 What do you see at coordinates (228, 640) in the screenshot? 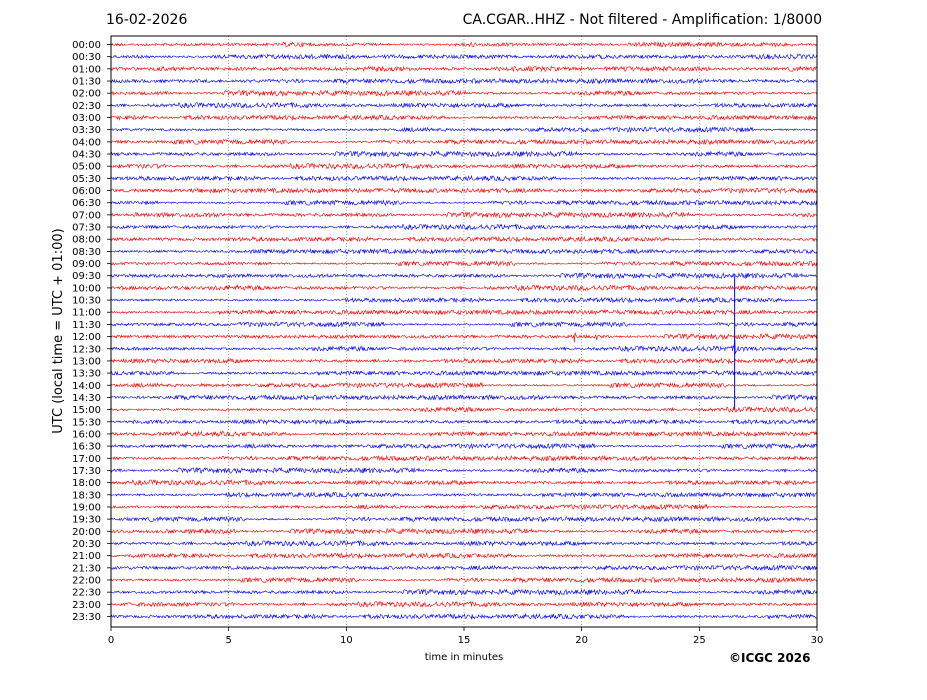
I see `x-tick-label: 5` at bounding box center [228, 640].